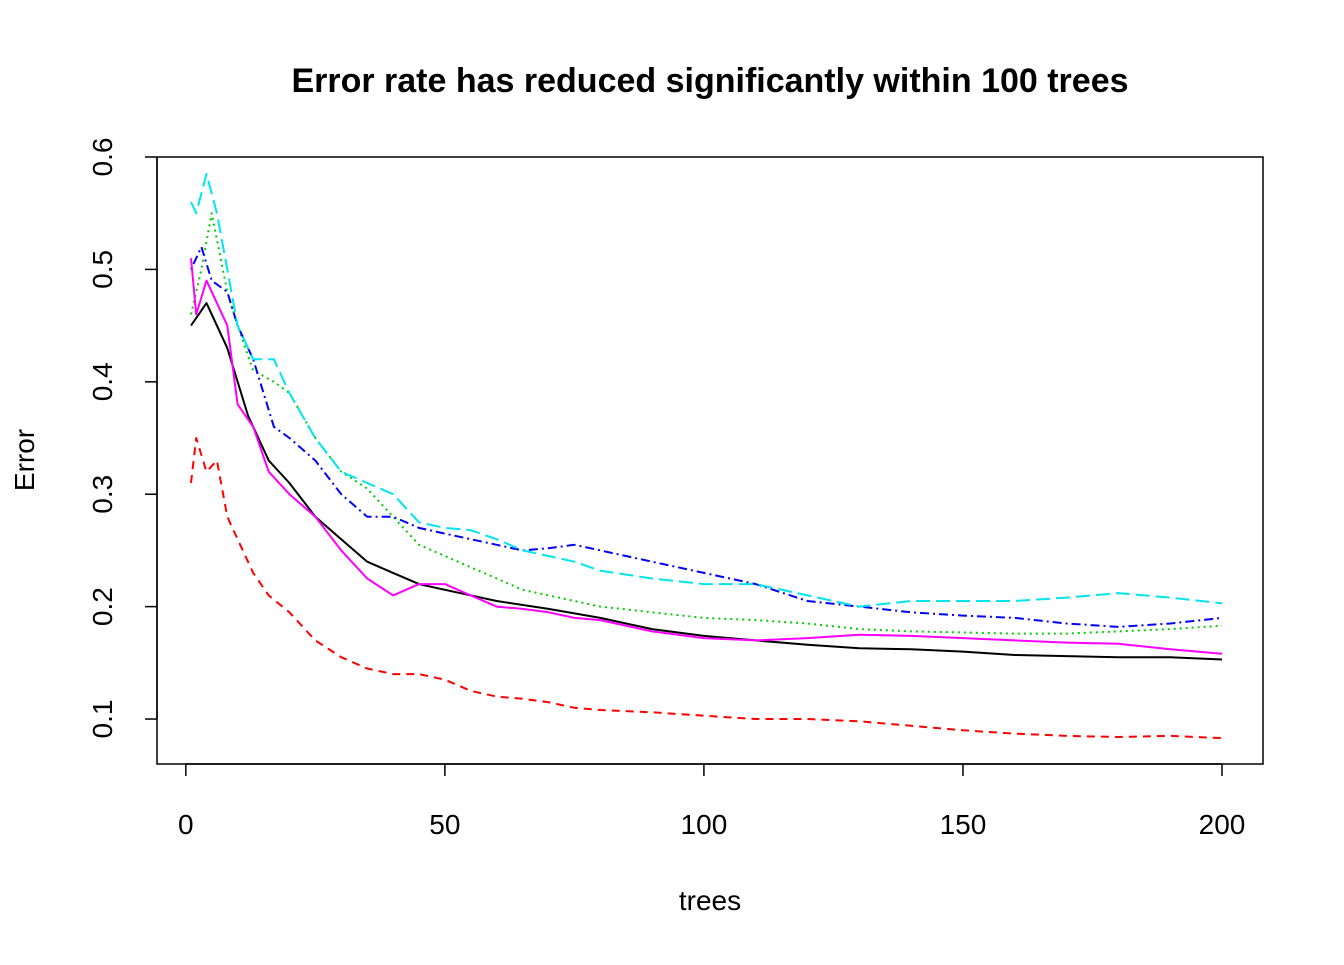  What do you see at coordinates (102, 606) in the screenshot?
I see `y-tick-label: 0.2` at bounding box center [102, 606].